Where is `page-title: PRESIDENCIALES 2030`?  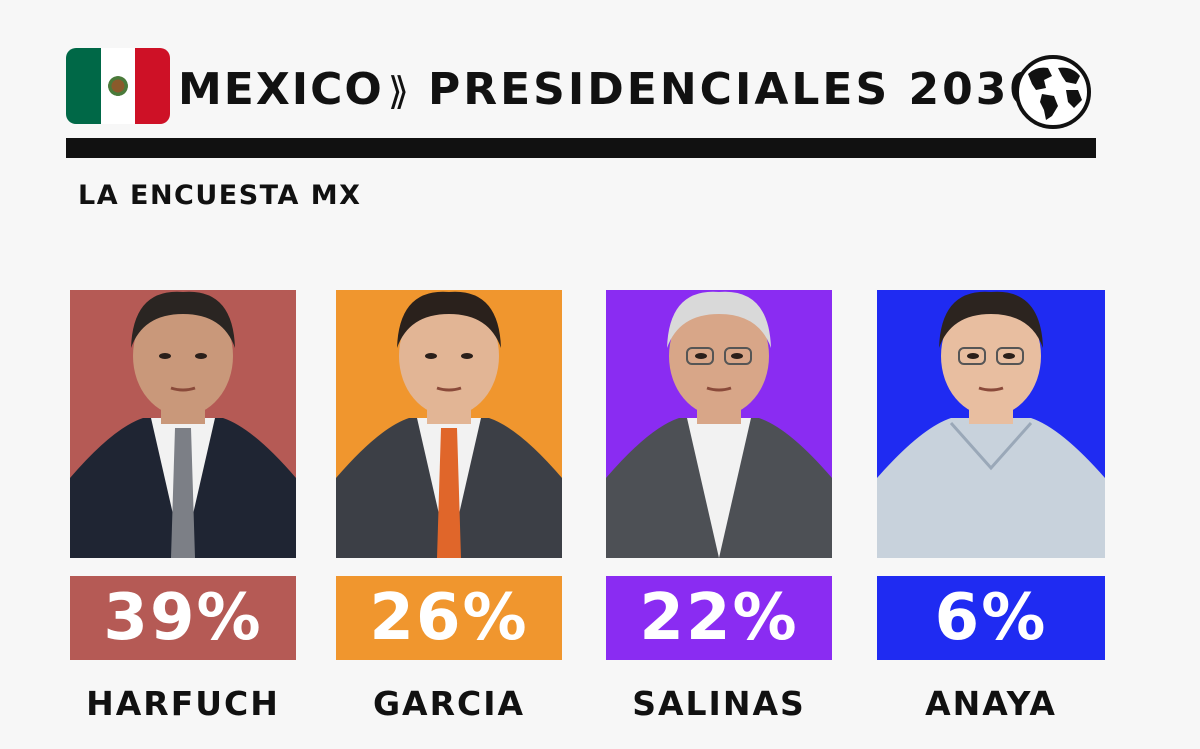
page-title: PRESIDENCIALES 2030 is located at coordinates (735, 89).